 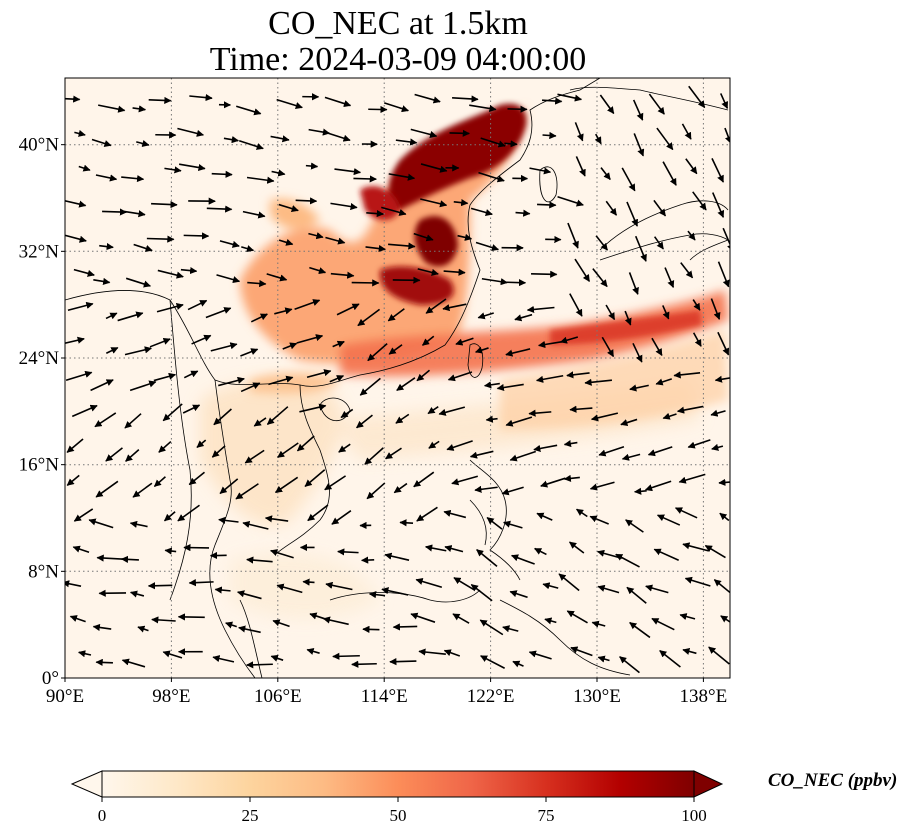 What do you see at coordinates (39, 251) in the screenshot?
I see `lat-tick-label: 32°N` at bounding box center [39, 251].